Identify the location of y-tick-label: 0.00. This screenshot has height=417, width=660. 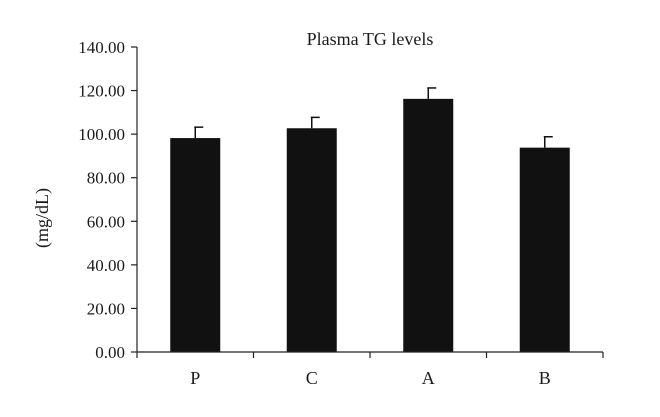
(110, 352).